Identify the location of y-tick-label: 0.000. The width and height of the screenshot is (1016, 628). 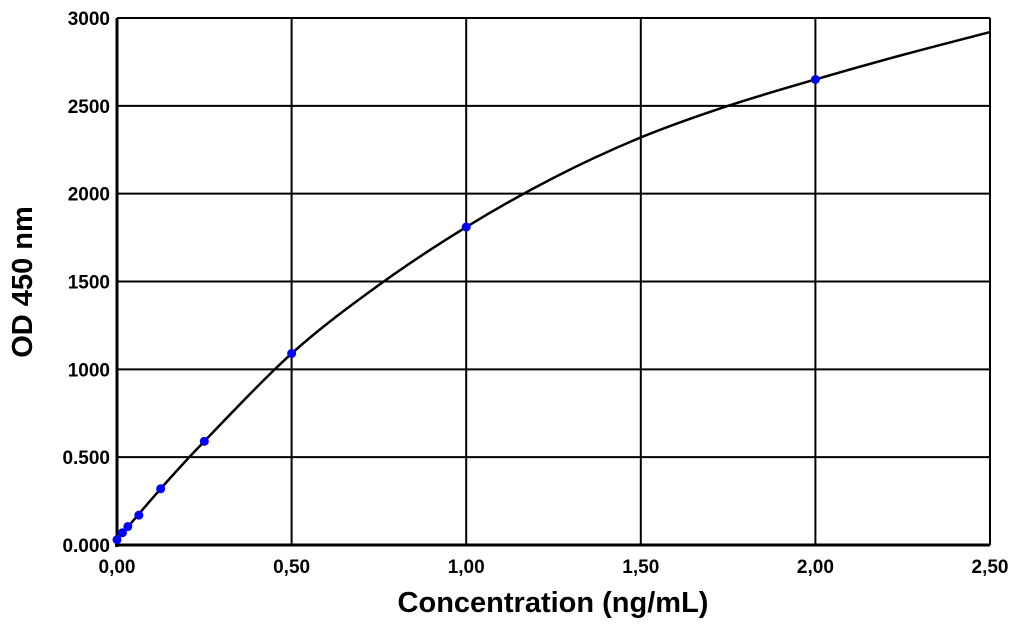
(86, 546).